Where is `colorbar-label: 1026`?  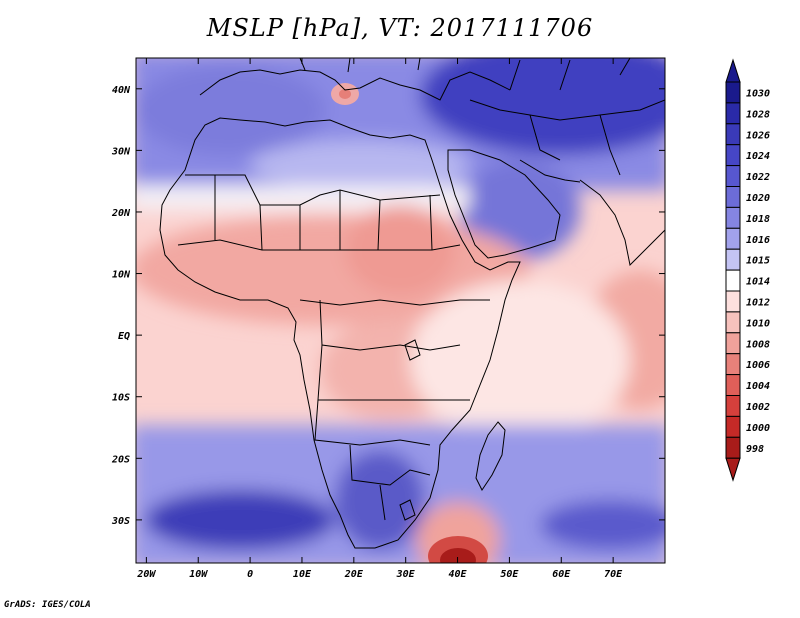 colorbar-label: 1026 is located at coordinates (758, 135).